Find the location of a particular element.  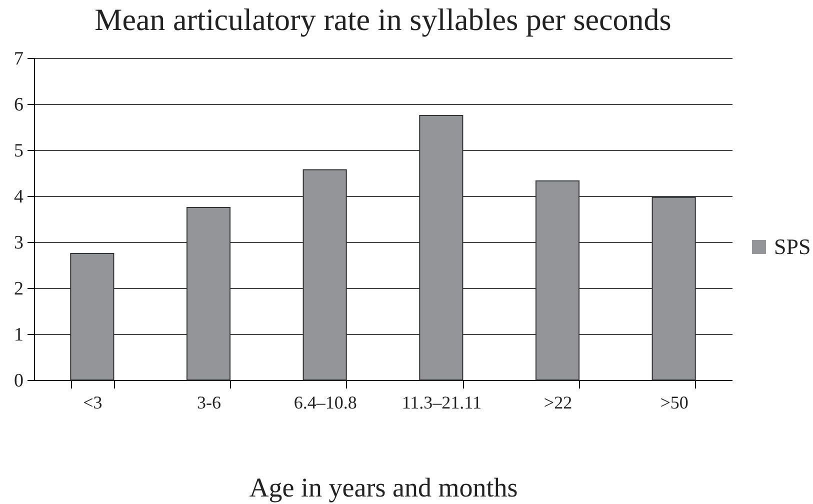

x-tick-label: >22 is located at coordinates (558, 402).